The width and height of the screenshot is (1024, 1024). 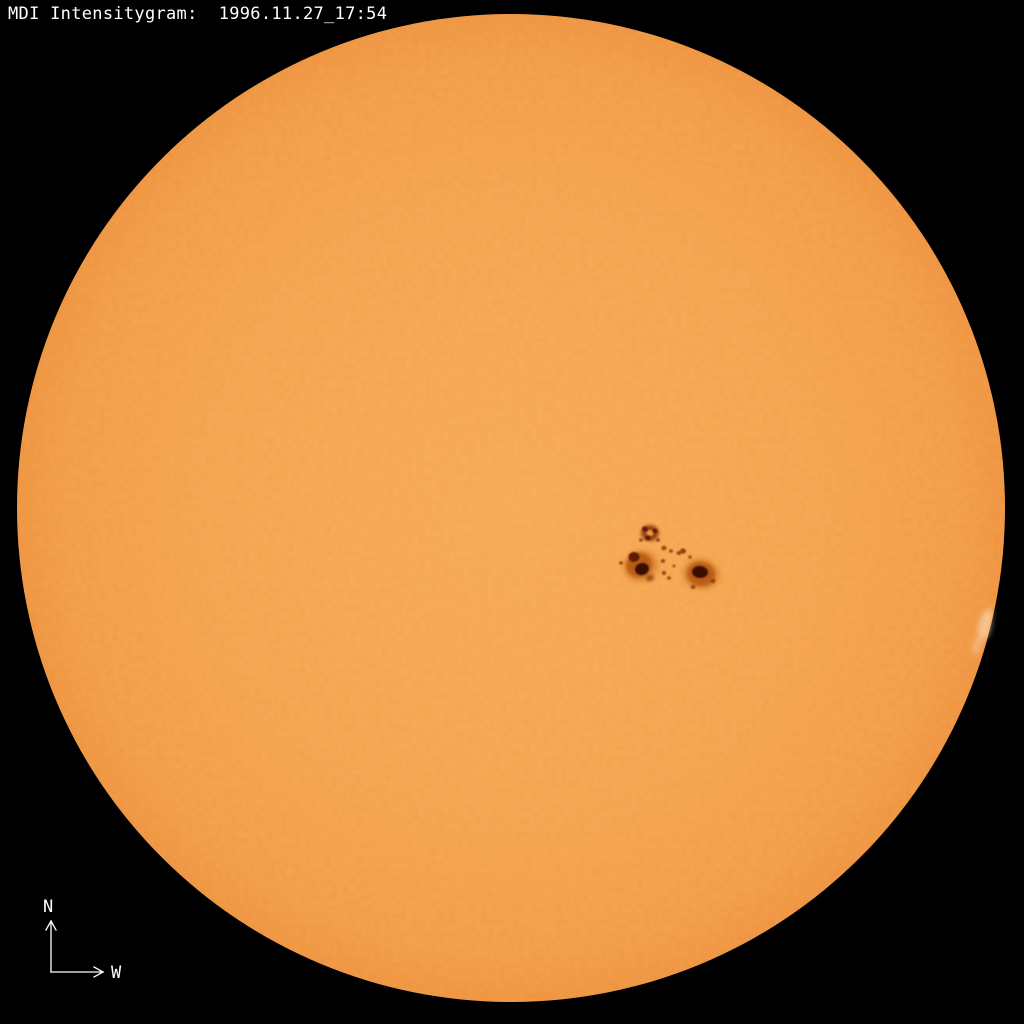 I want to click on compass: N W, so click(x=82, y=940).